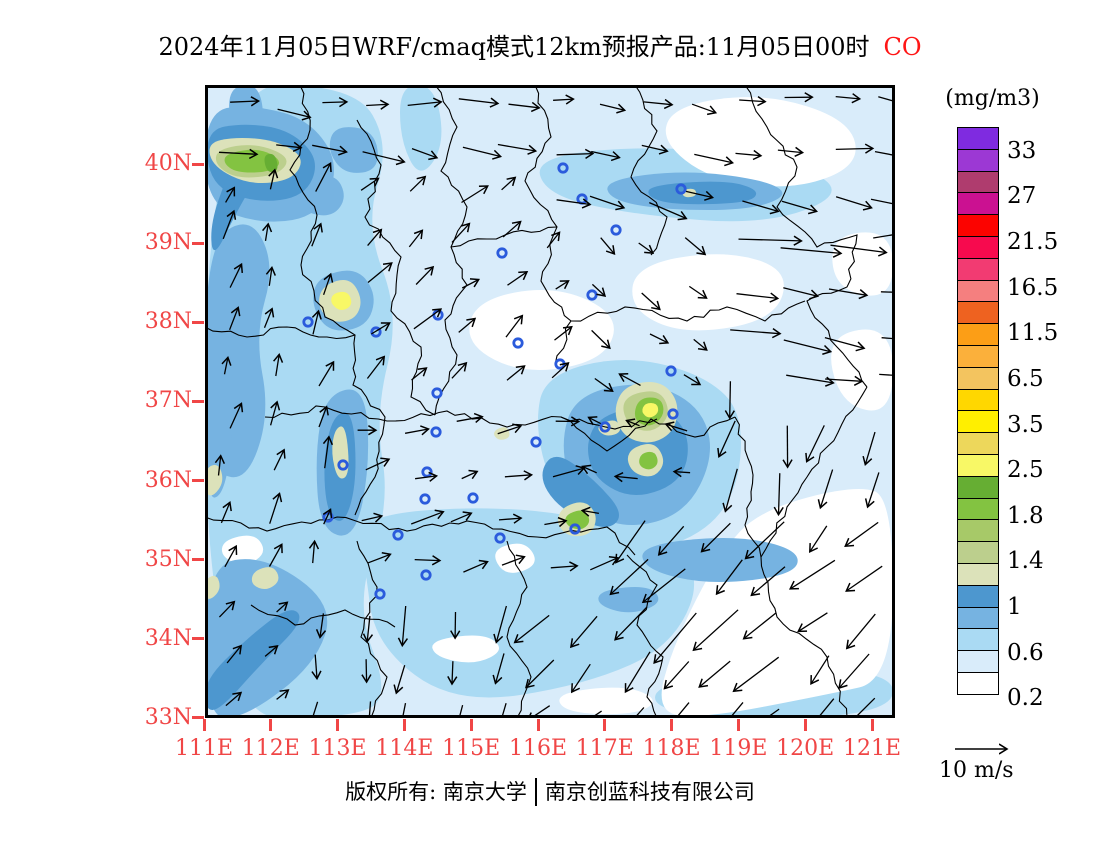 Image resolution: width=1100 pixels, height=850 pixels. Describe the element at coordinates (535, 792) in the screenshot. I see `divider-bar-icon` at that location.